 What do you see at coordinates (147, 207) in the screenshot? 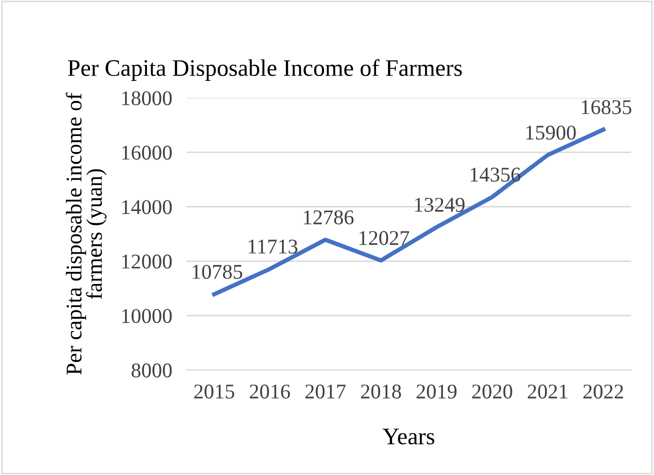
I see `y-tick-label: 14000` at bounding box center [147, 207].